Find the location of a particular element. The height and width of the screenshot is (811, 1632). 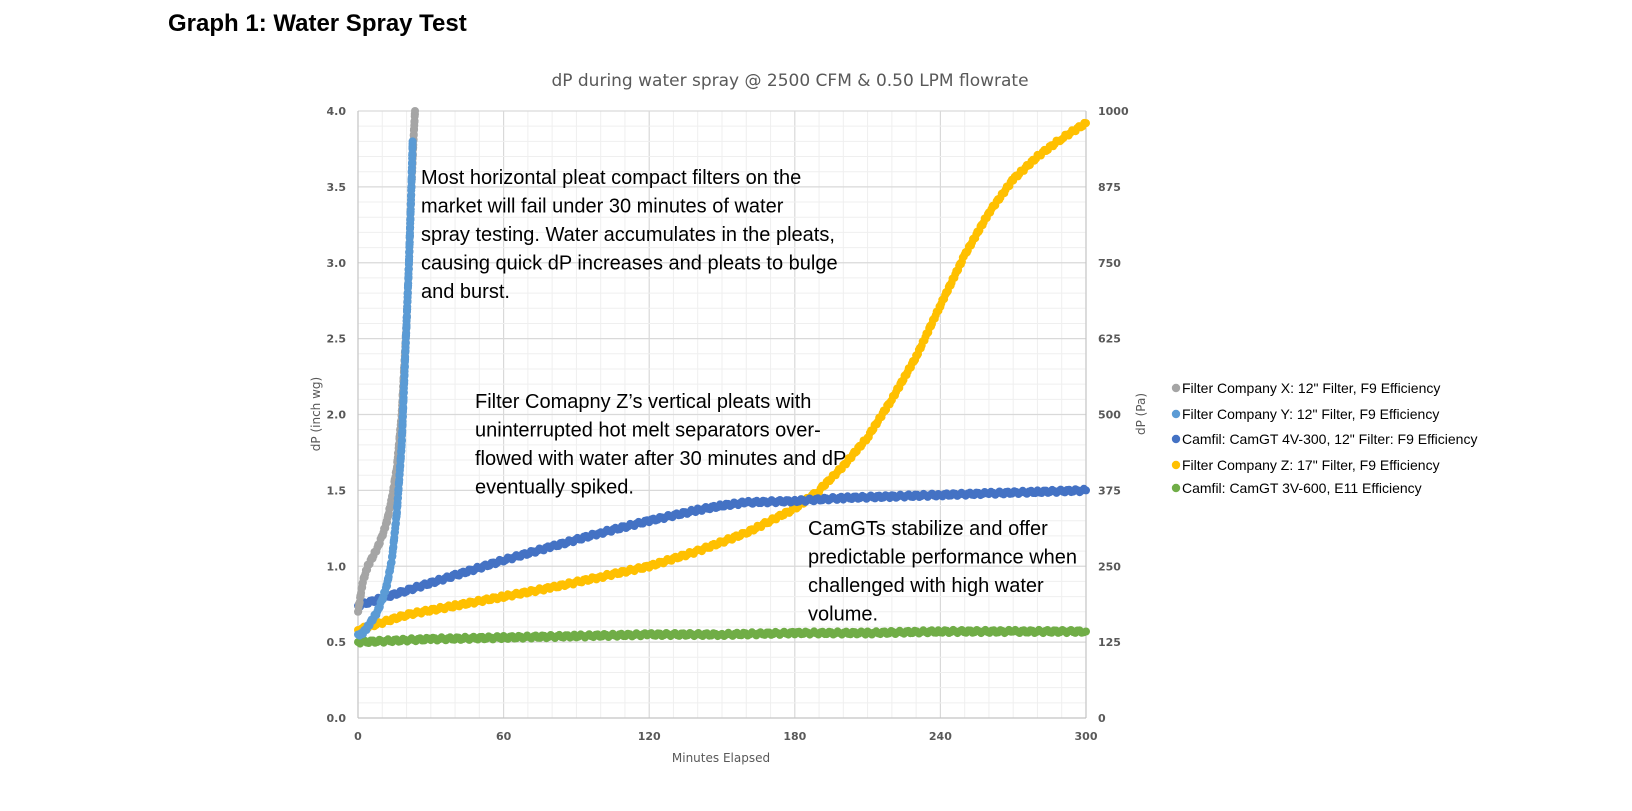

annotation-line: CamGTs stabilize and offer is located at coordinates (928, 529).